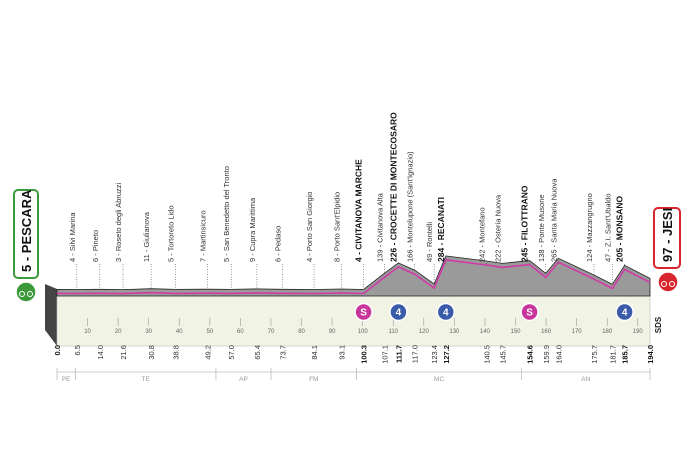 The height and width of the screenshot is (466, 700). What do you see at coordinates (446, 354) in the screenshot?
I see `km-label: 127.2` at bounding box center [446, 354].